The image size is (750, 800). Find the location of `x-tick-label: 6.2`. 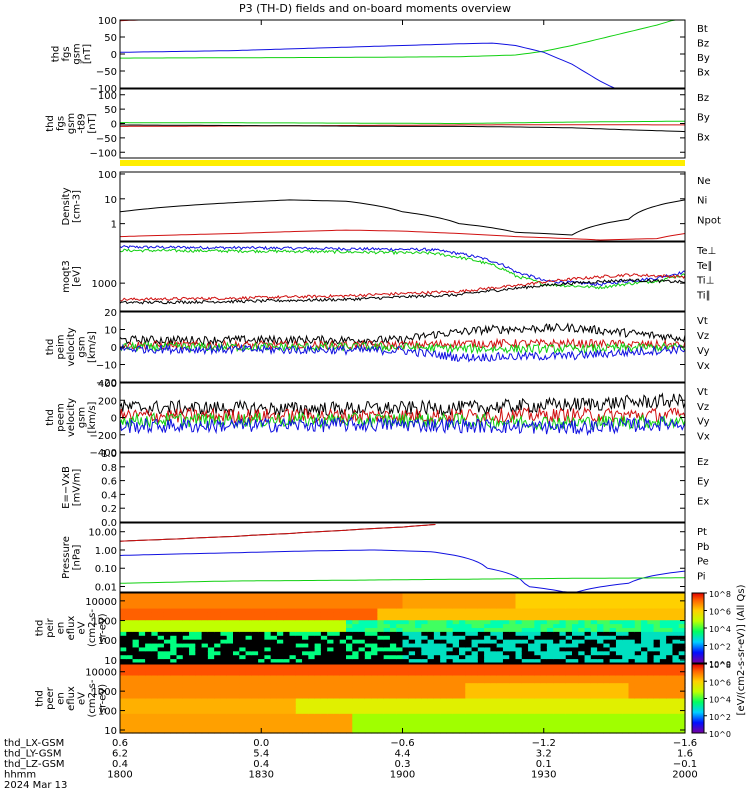

x-tick-label: 6.2 is located at coordinates (120, 754).